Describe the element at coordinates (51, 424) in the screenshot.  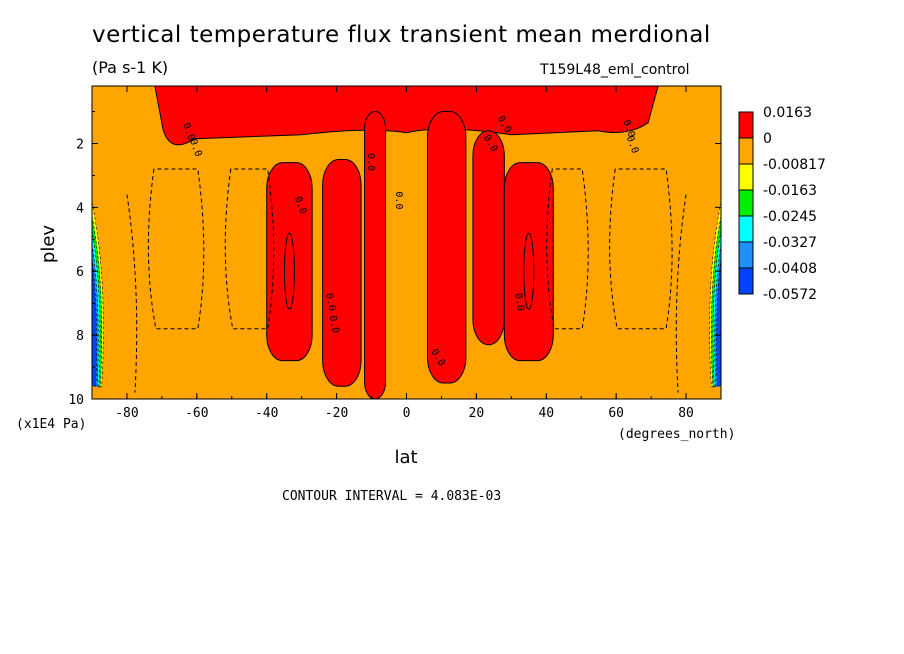
I see `y-axis-units: (x1E4 Pa)` at that location.